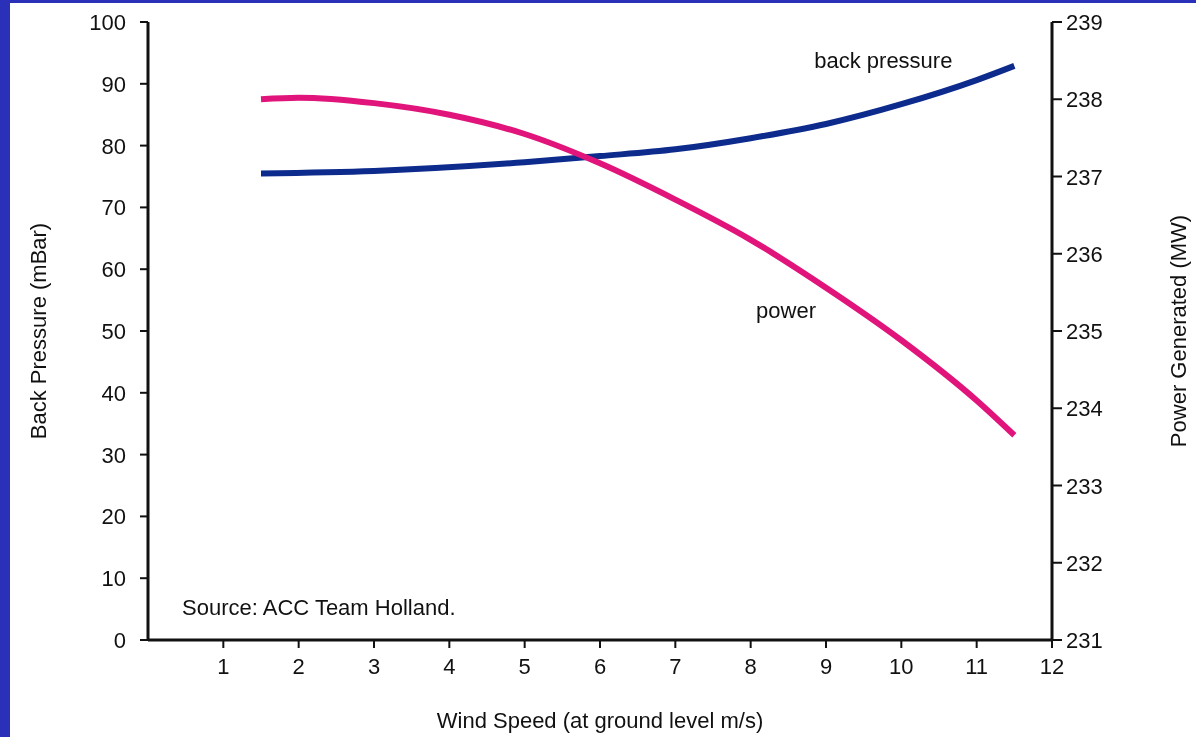  Describe the element at coordinates (883, 61) in the screenshot. I see `series-label: back pressure` at that location.